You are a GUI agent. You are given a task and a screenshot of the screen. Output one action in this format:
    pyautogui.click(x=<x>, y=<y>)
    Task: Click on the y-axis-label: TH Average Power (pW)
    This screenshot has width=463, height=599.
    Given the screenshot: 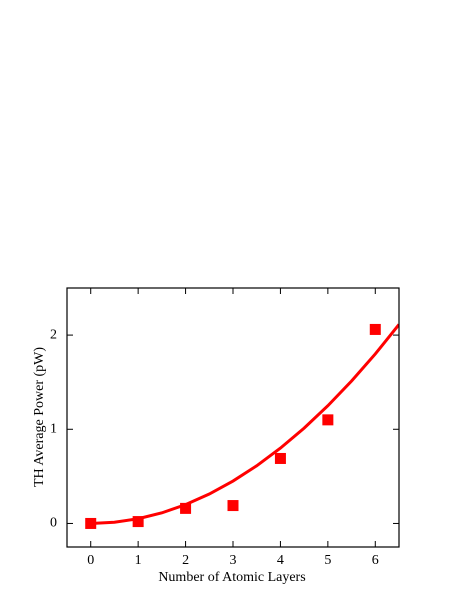 What is the action you would take?
    pyautogui.click(x=39, y=417)
    